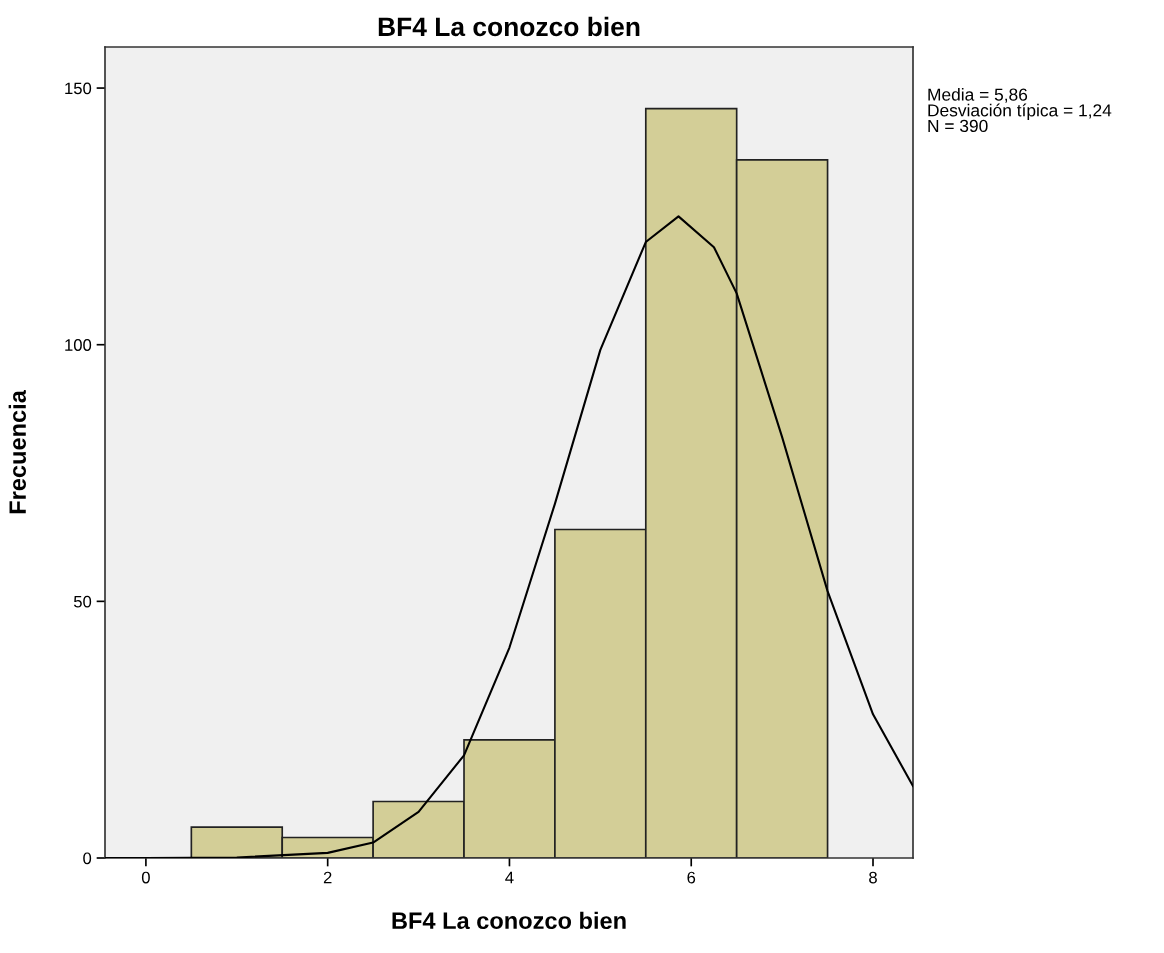 This screenshot has height=953, width=1164. Describe the element at coordinates (509, 26) in the screenshot. I see `chart-title: BF4 La conozco bien` at that location.